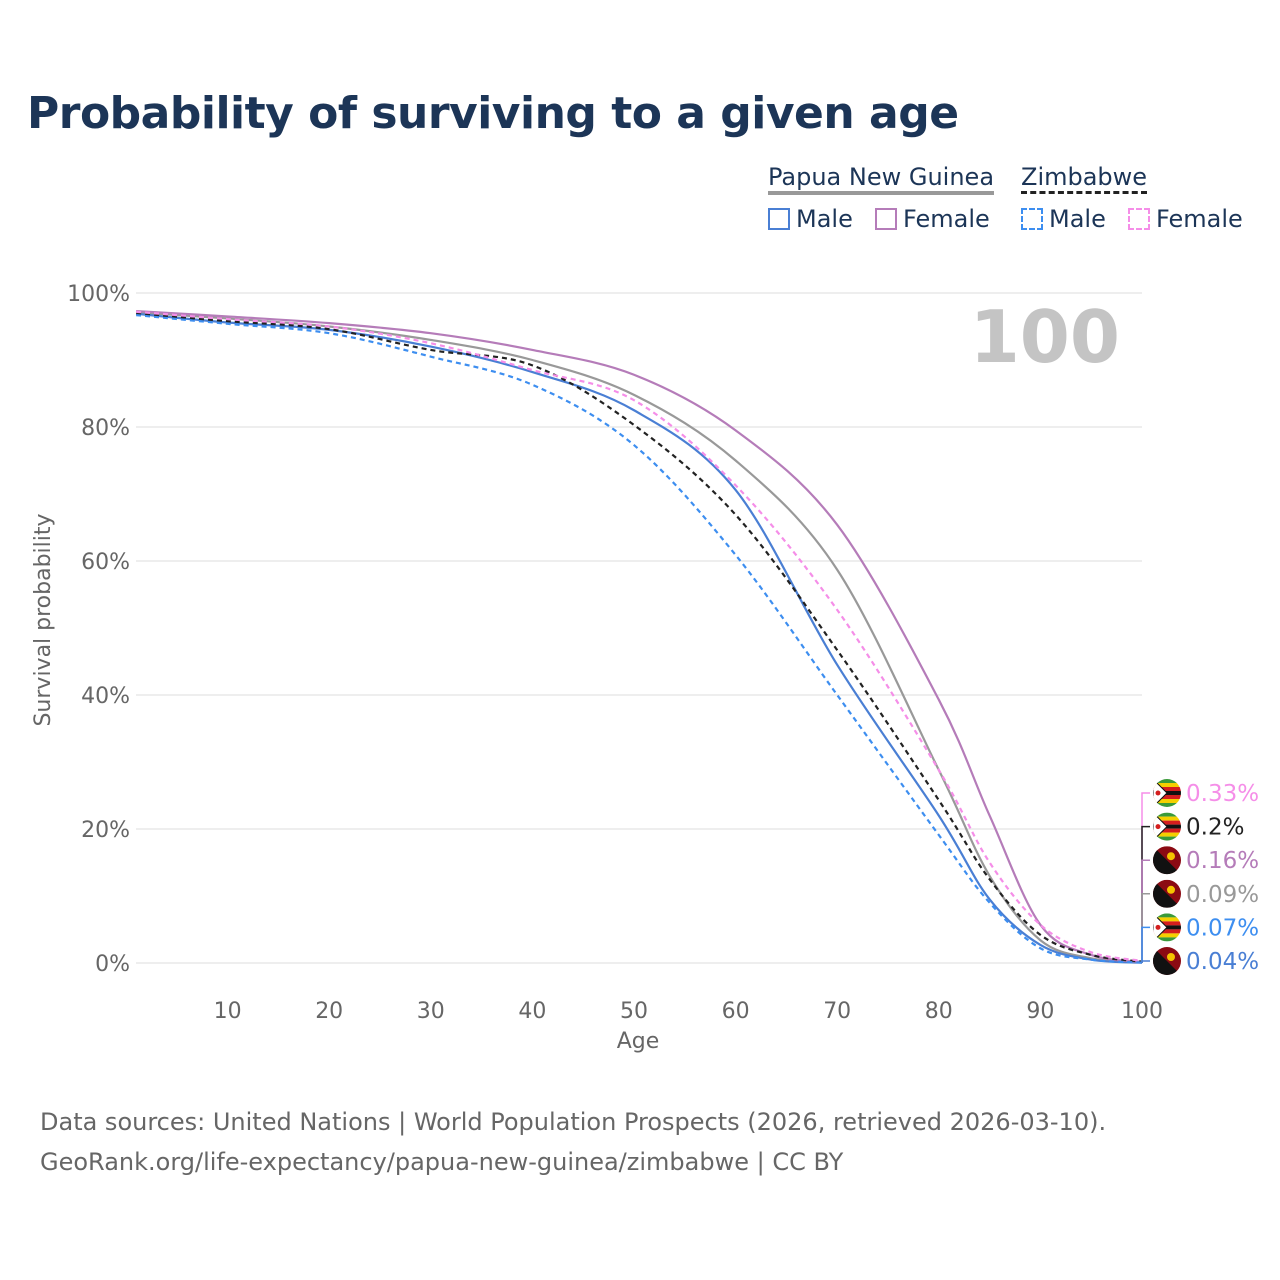  I want to click on legend-group-png: Papua New Guinea, so click(881, 179).